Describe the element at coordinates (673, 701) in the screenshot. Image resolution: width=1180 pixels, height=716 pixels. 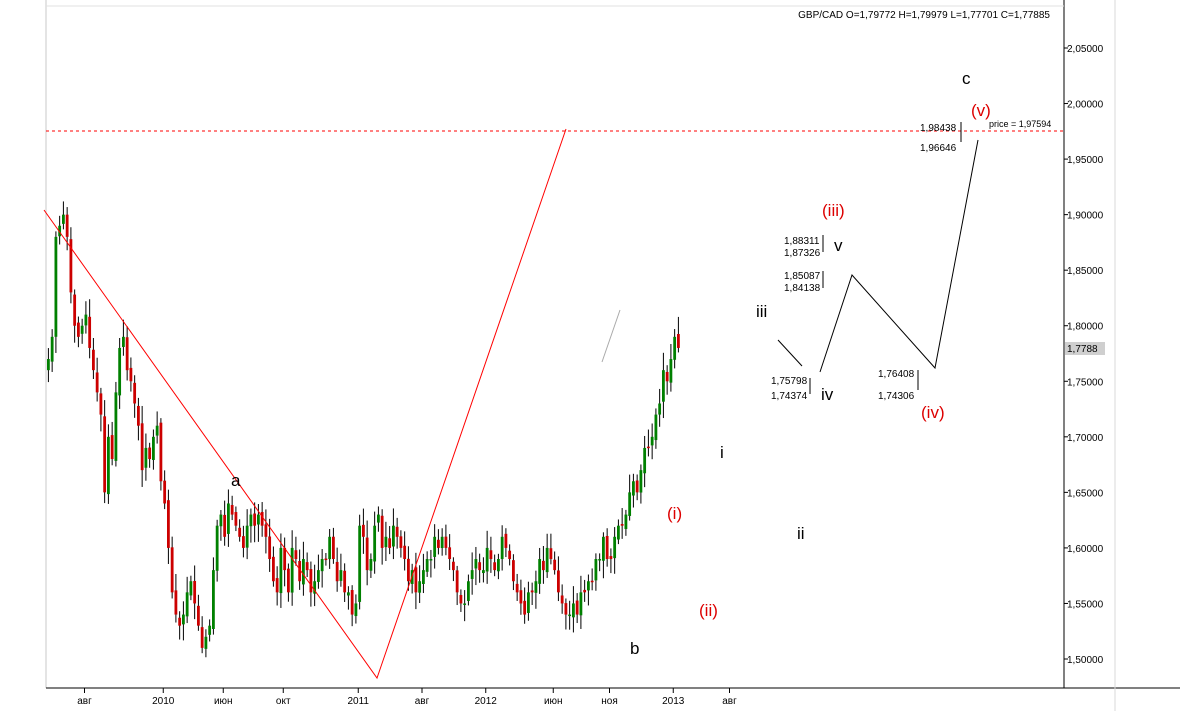
I see `x-tick-label: 2013` at that location.